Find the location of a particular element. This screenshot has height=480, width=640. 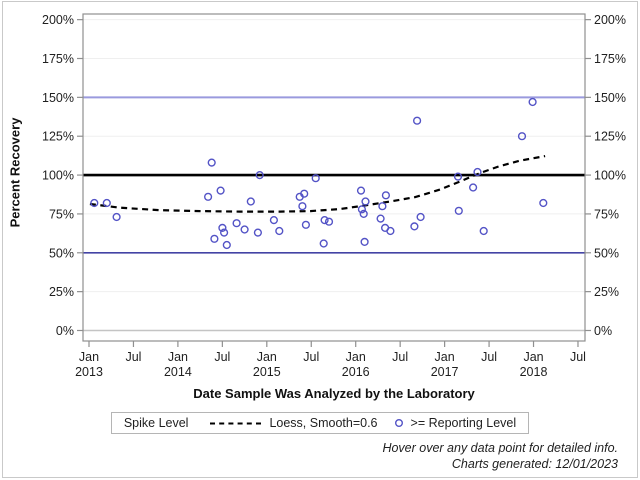

y-tick-label-right: 75% is located at coordinates (606, 214).